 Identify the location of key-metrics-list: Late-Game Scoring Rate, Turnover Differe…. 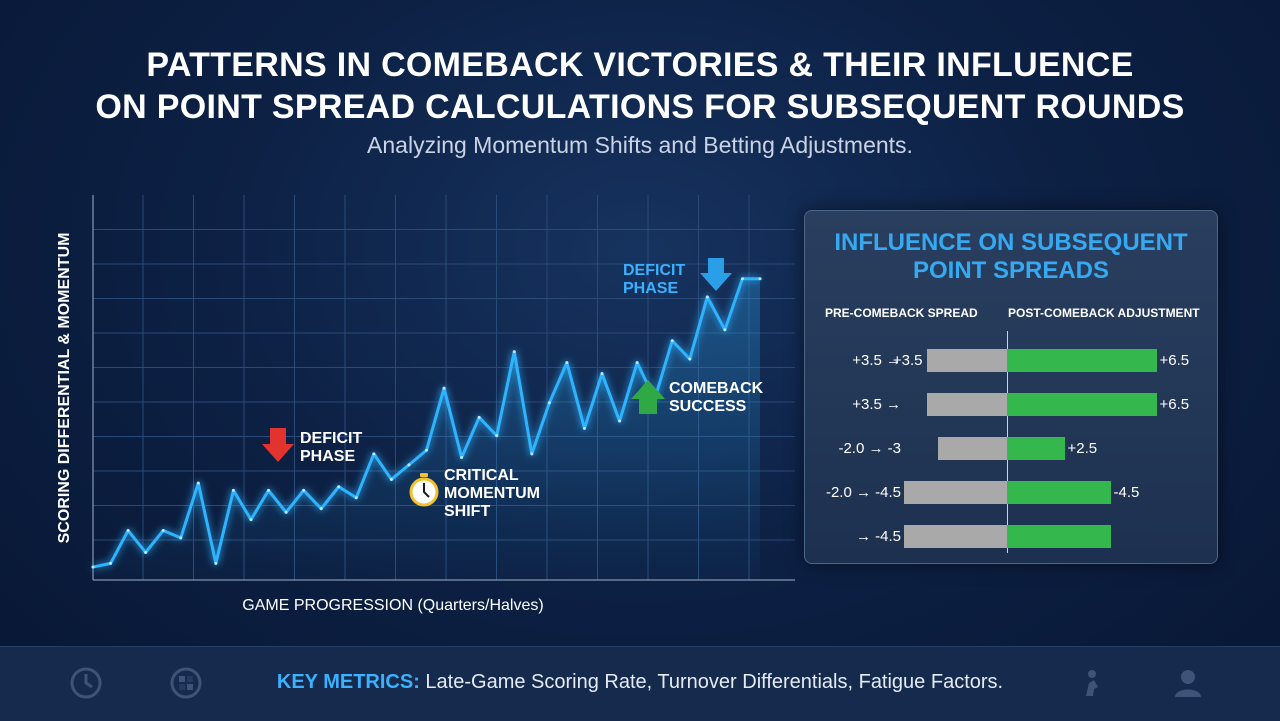
(711, 682).